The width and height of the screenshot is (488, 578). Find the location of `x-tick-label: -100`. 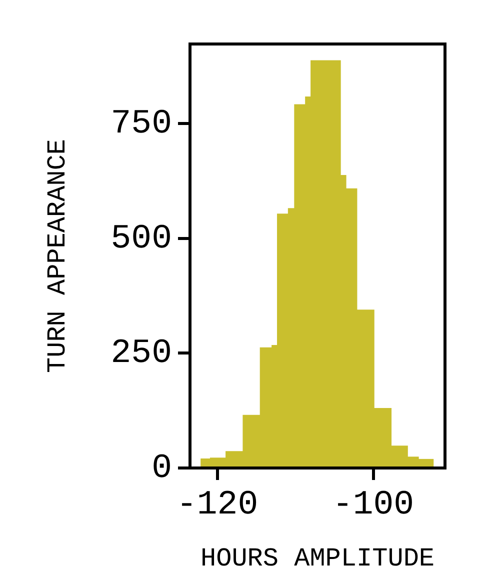

x-tick-label: -100 is located at coordinates (373, 505).